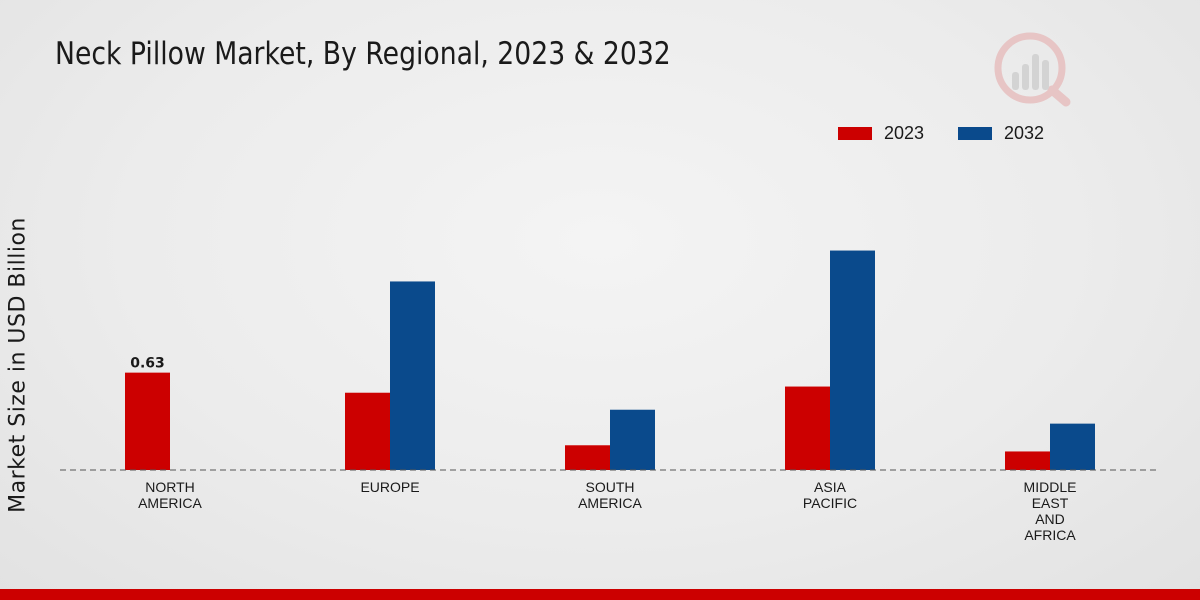 This screenshot has height=600, width=1200. Describe the element at coordinates (147, 364) in the screenshot. I see `data-label-0: 0.63` at that location.